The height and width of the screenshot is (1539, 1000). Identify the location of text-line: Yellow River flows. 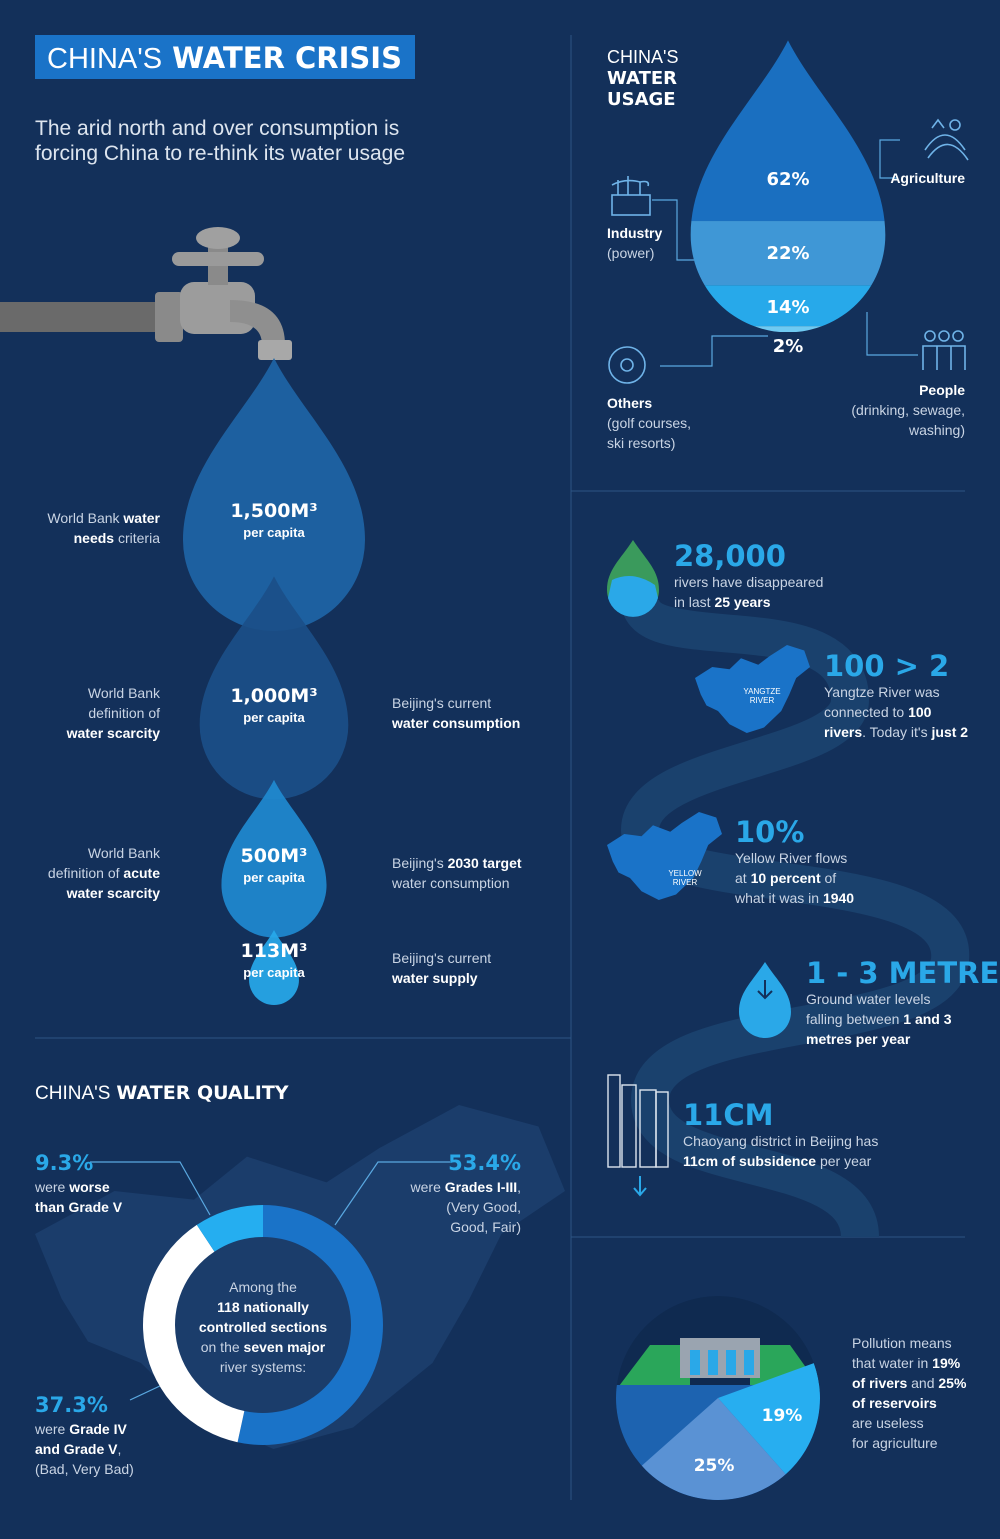
(791, 858).